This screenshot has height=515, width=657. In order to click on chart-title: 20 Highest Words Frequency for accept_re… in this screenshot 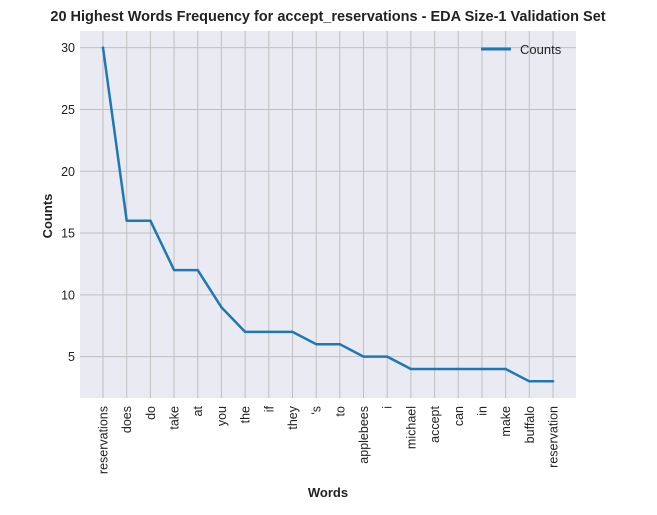, I will do `click(327, 17)`.